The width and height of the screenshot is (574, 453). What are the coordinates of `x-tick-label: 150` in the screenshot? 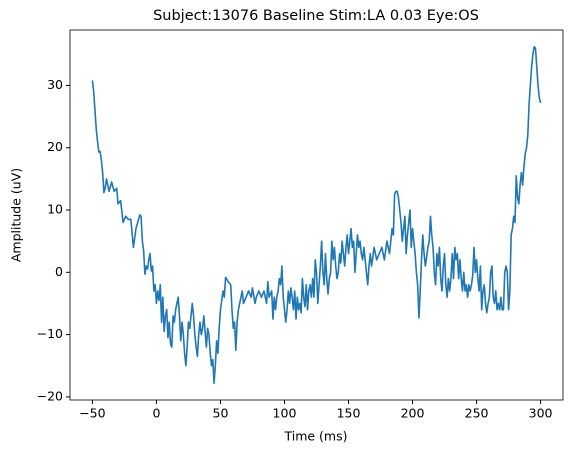 It's located at (349, 413).